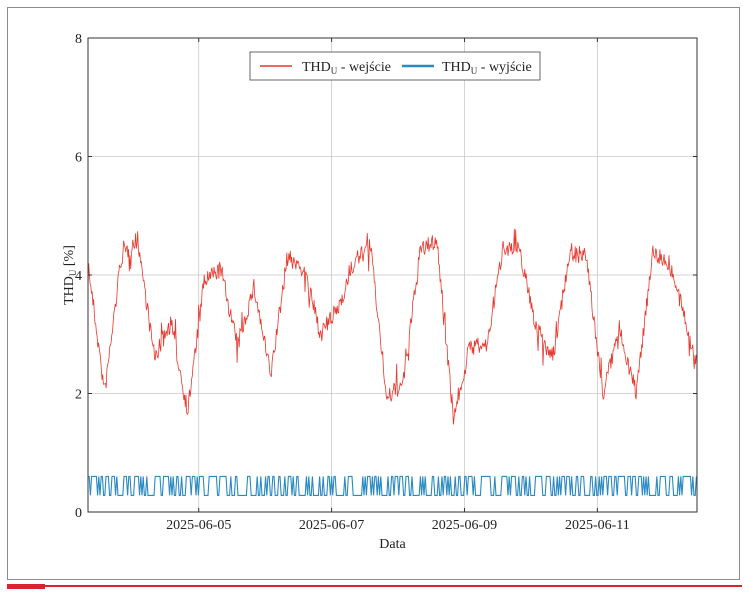 This screenshot has height=595, width=749. Describe the element at coordinates (198, 525) in the screenshot. I see `x-tick-label: 2025-06-05` at that location.